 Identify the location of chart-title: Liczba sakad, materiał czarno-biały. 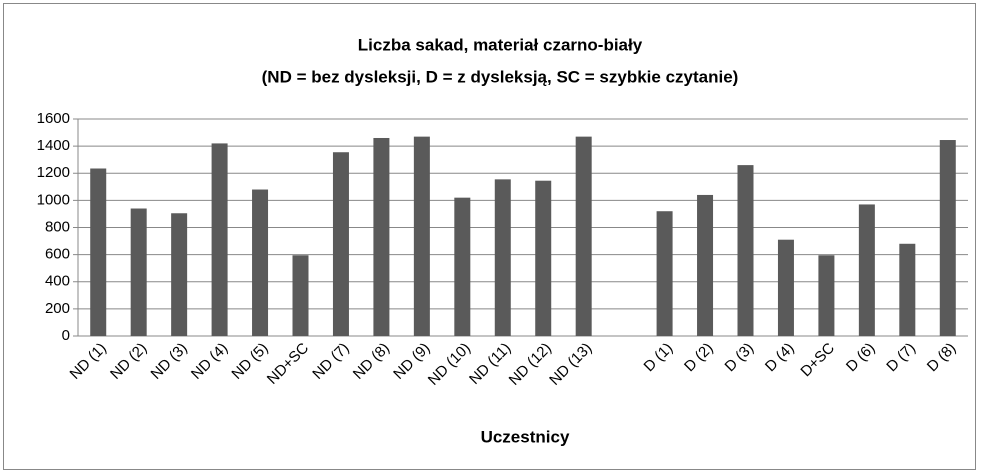
(500, 44).